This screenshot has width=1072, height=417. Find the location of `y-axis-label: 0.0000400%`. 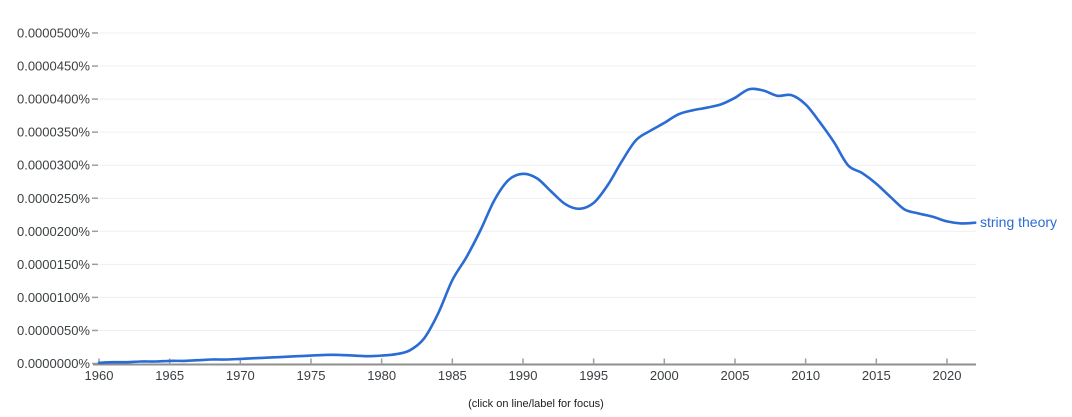

y-axis-label: 0.0000400% is located at coordinates (53, 99).